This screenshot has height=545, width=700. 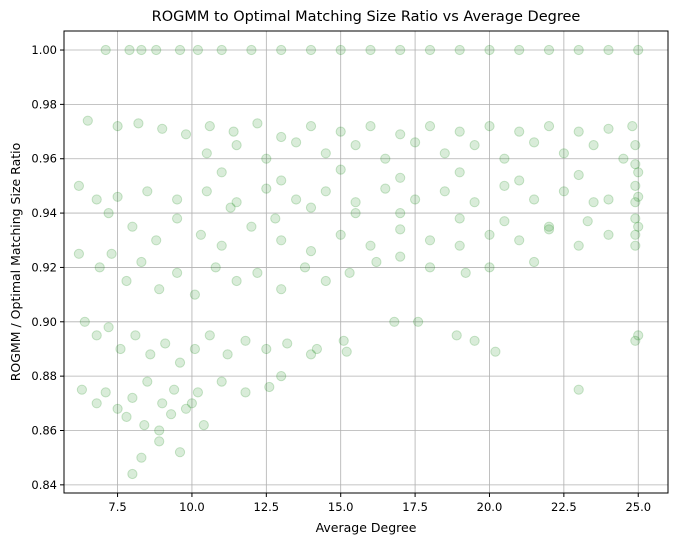 What do you see at coordinates (415, 507) in the screenshot?
I see `x-tick-label: 17.5` at bounding box center [415, 507].